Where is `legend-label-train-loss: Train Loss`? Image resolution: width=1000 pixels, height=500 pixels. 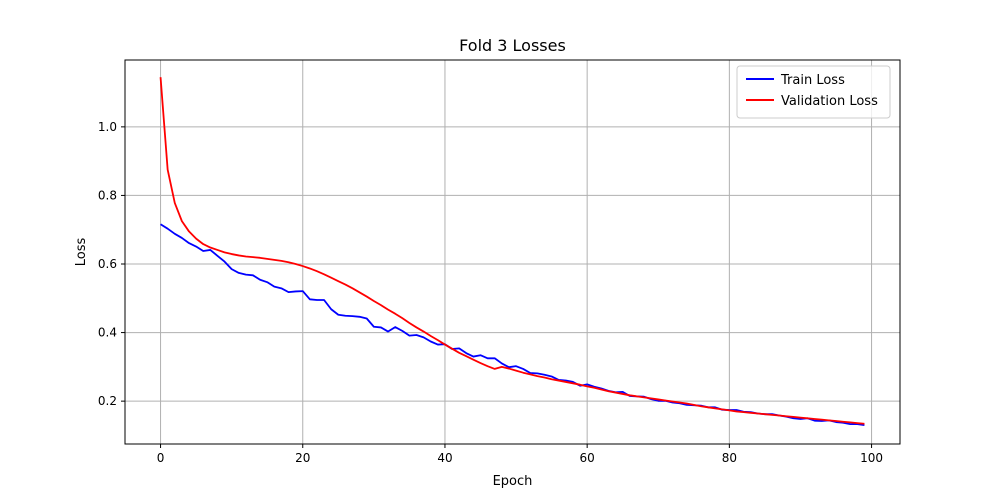
legend-label-train-loss: Train Loss is located at coordinates (812, 80).